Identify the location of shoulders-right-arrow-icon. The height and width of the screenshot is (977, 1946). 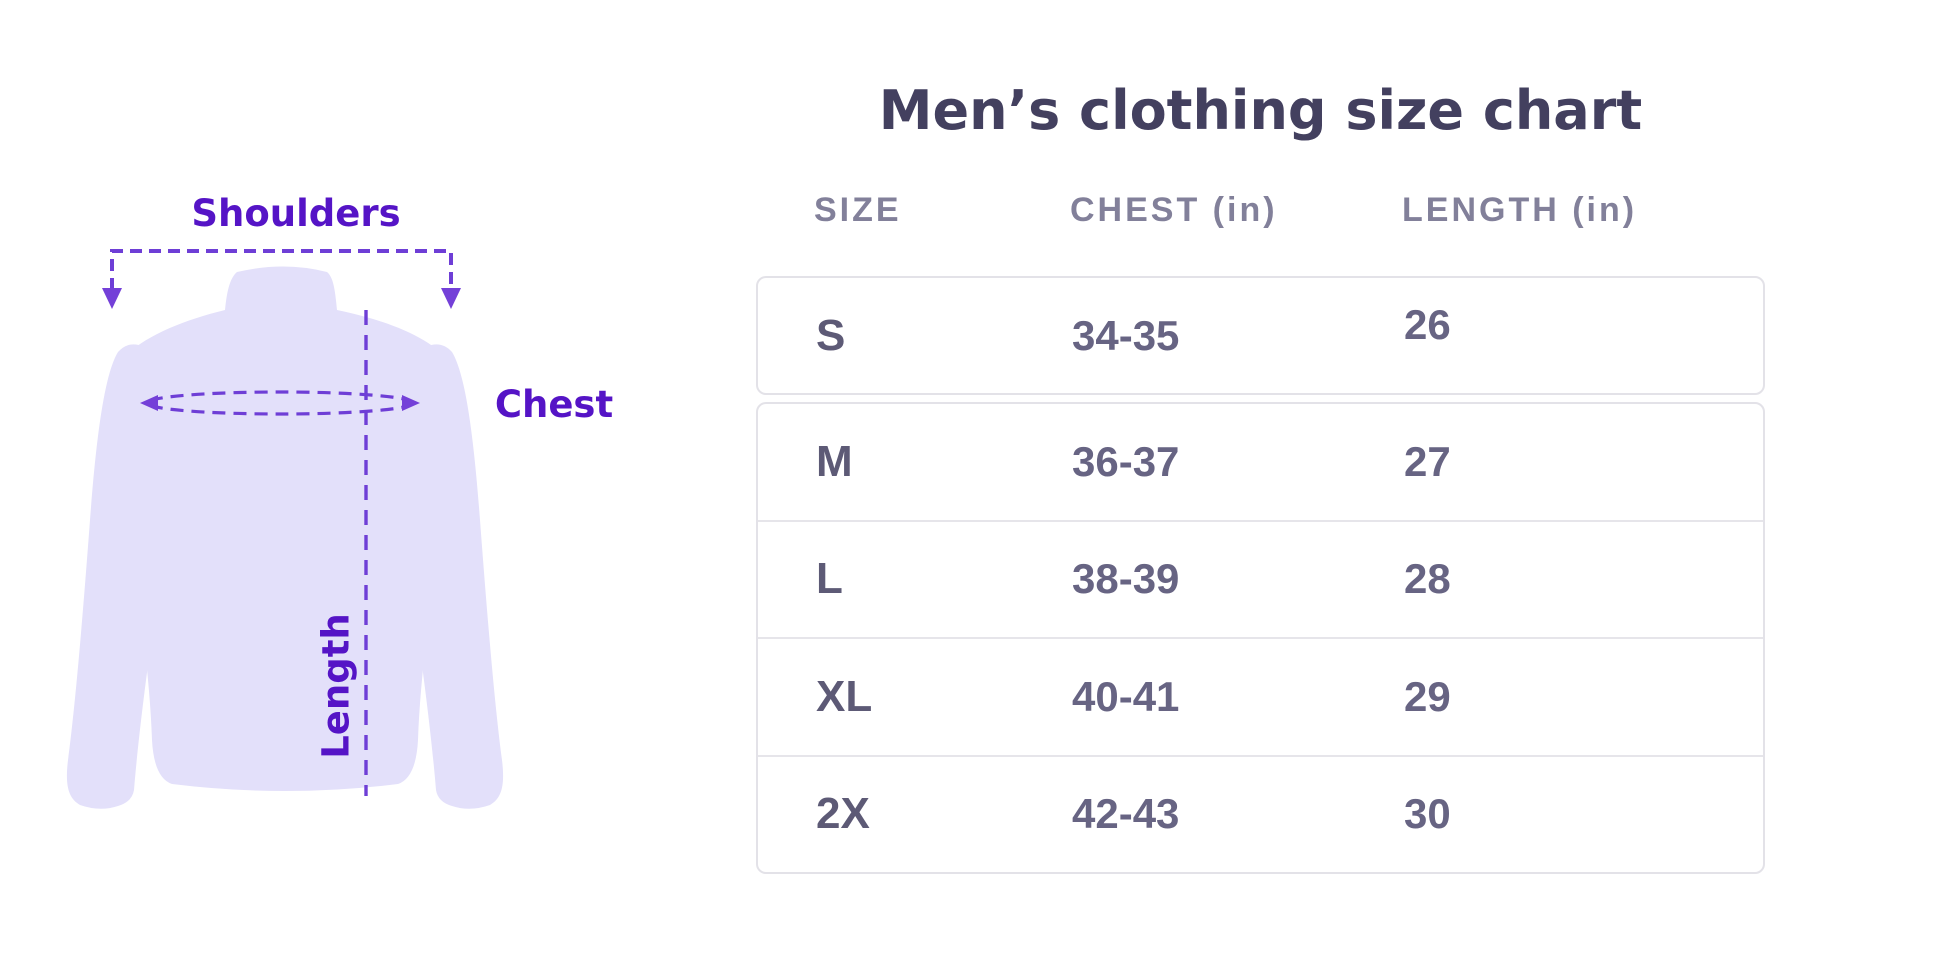
(451, 298).